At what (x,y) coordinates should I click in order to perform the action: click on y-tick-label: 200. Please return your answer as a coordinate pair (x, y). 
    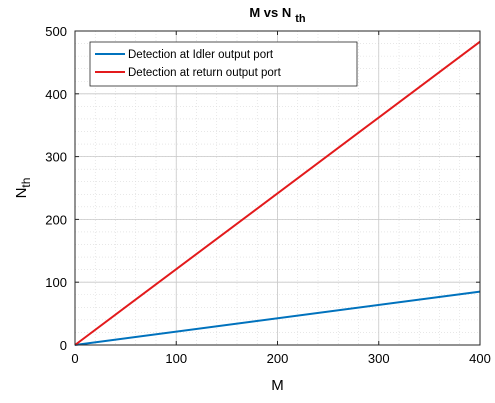
    Looking at the image, I should click on (56, 219).